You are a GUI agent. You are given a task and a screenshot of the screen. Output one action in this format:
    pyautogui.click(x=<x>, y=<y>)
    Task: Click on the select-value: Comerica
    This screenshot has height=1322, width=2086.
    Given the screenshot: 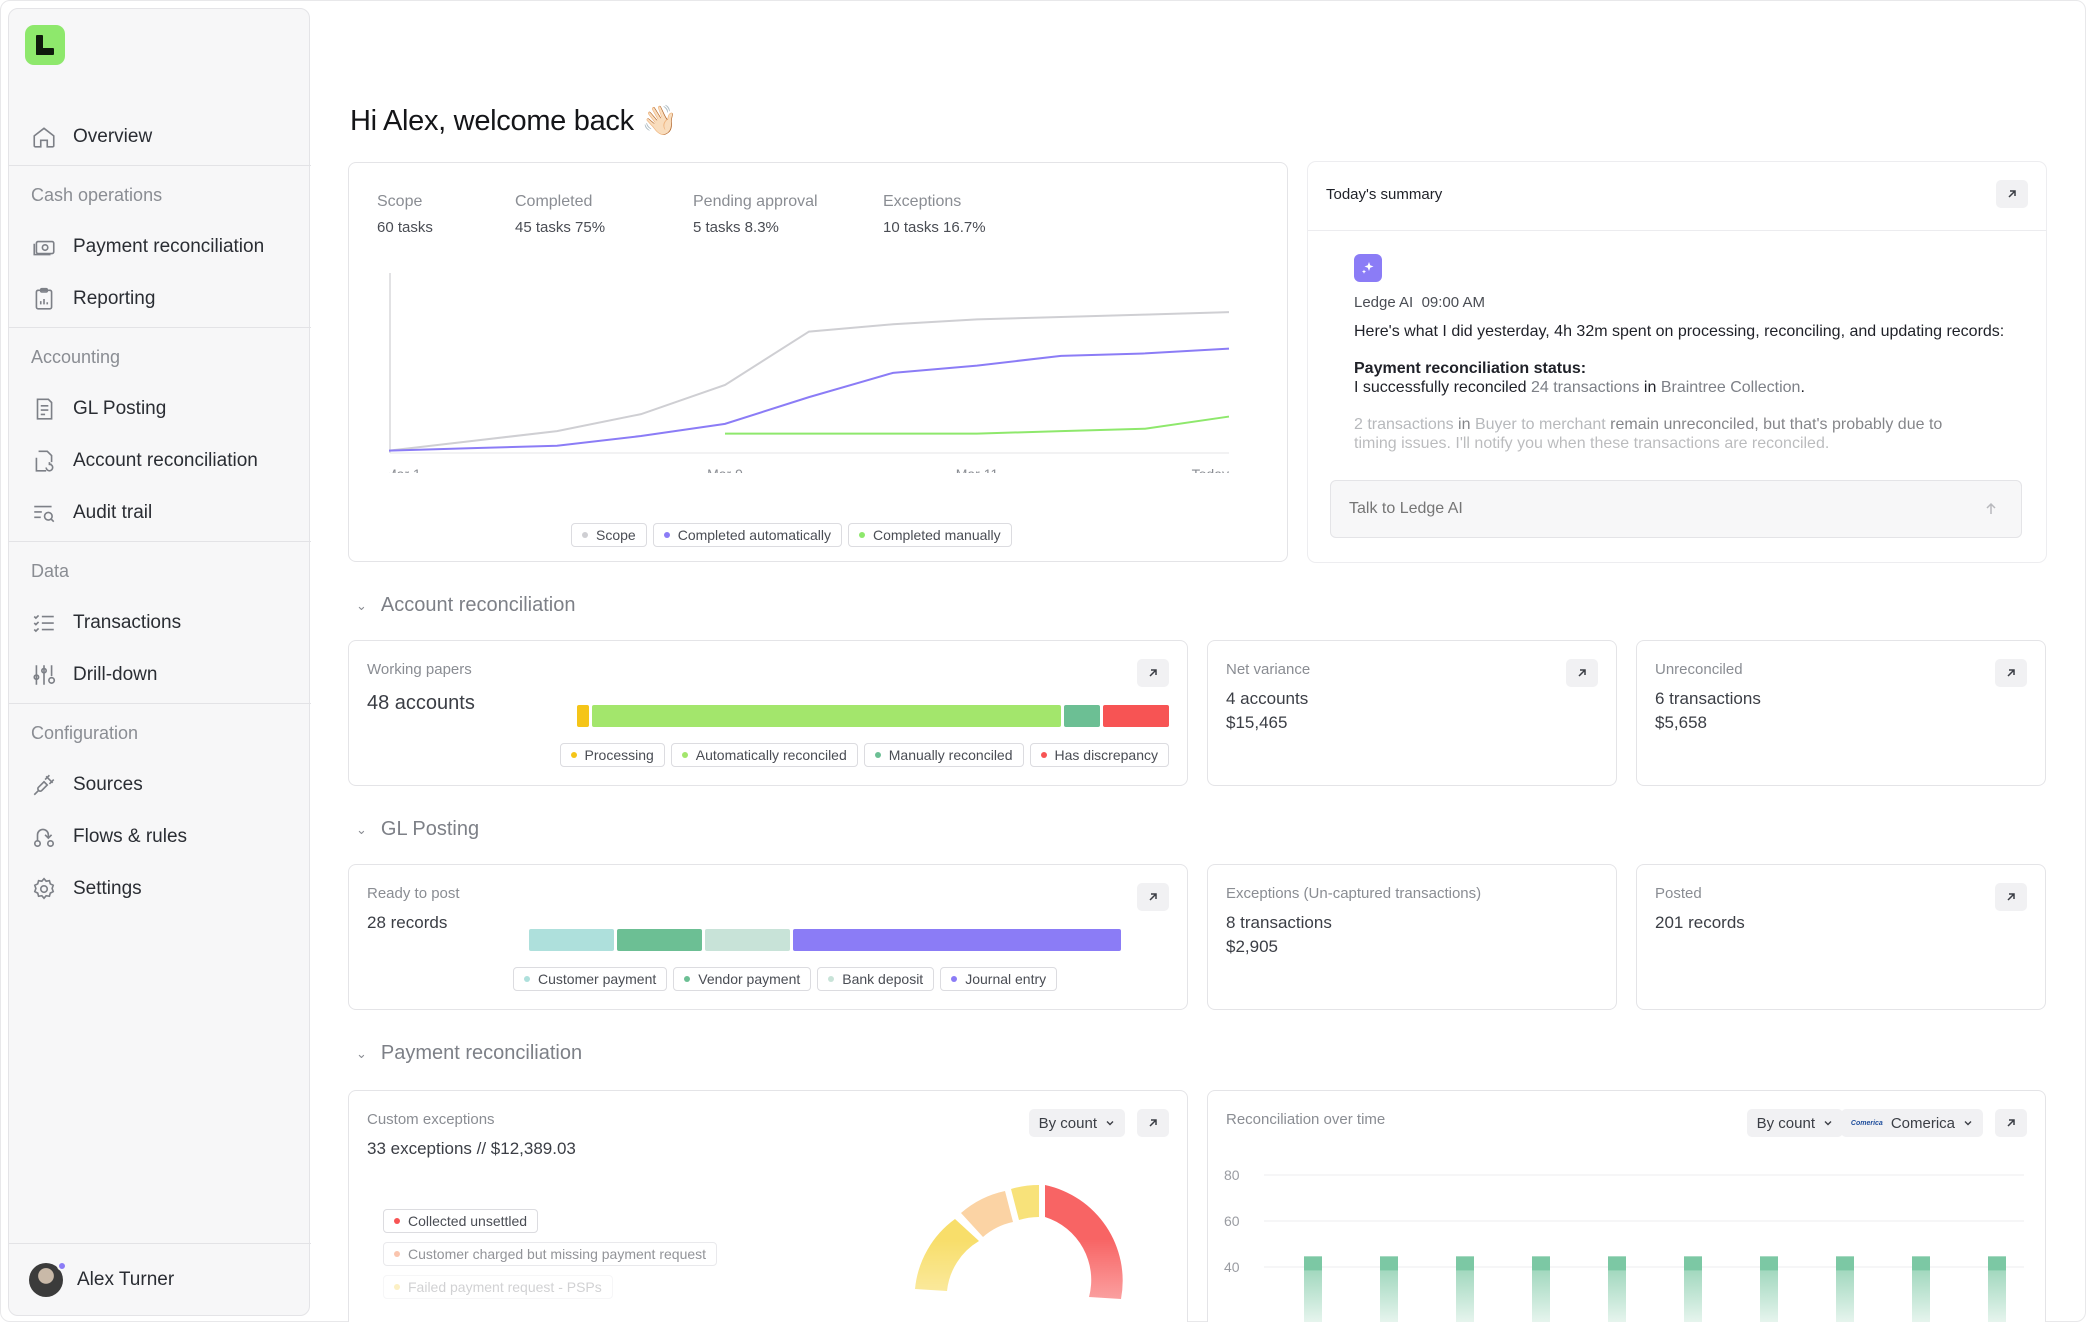 What is the action you would take?
    pyautogui.click(x=1922, y=1123)
    